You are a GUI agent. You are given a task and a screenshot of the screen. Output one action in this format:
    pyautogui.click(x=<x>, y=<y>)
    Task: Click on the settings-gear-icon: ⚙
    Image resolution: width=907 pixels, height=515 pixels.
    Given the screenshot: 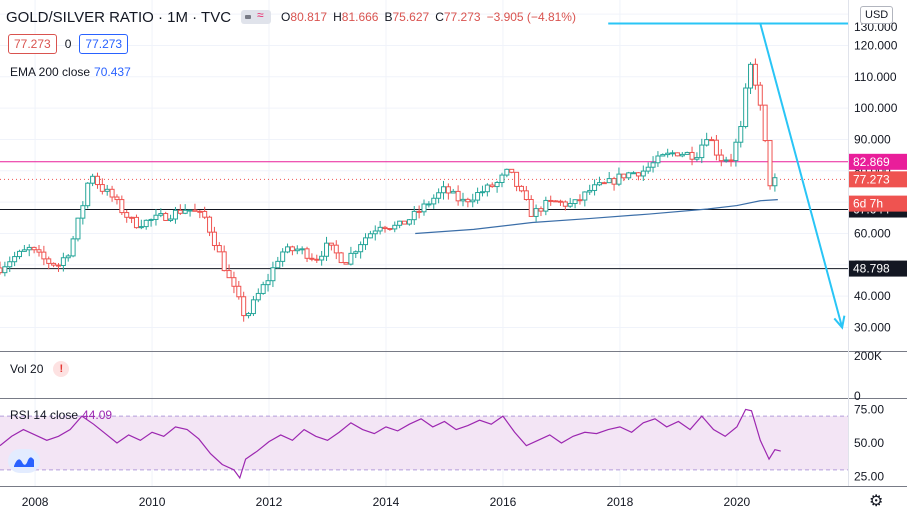 What is the action you would take?
    pyautogui.click(x=876, y=501)
    